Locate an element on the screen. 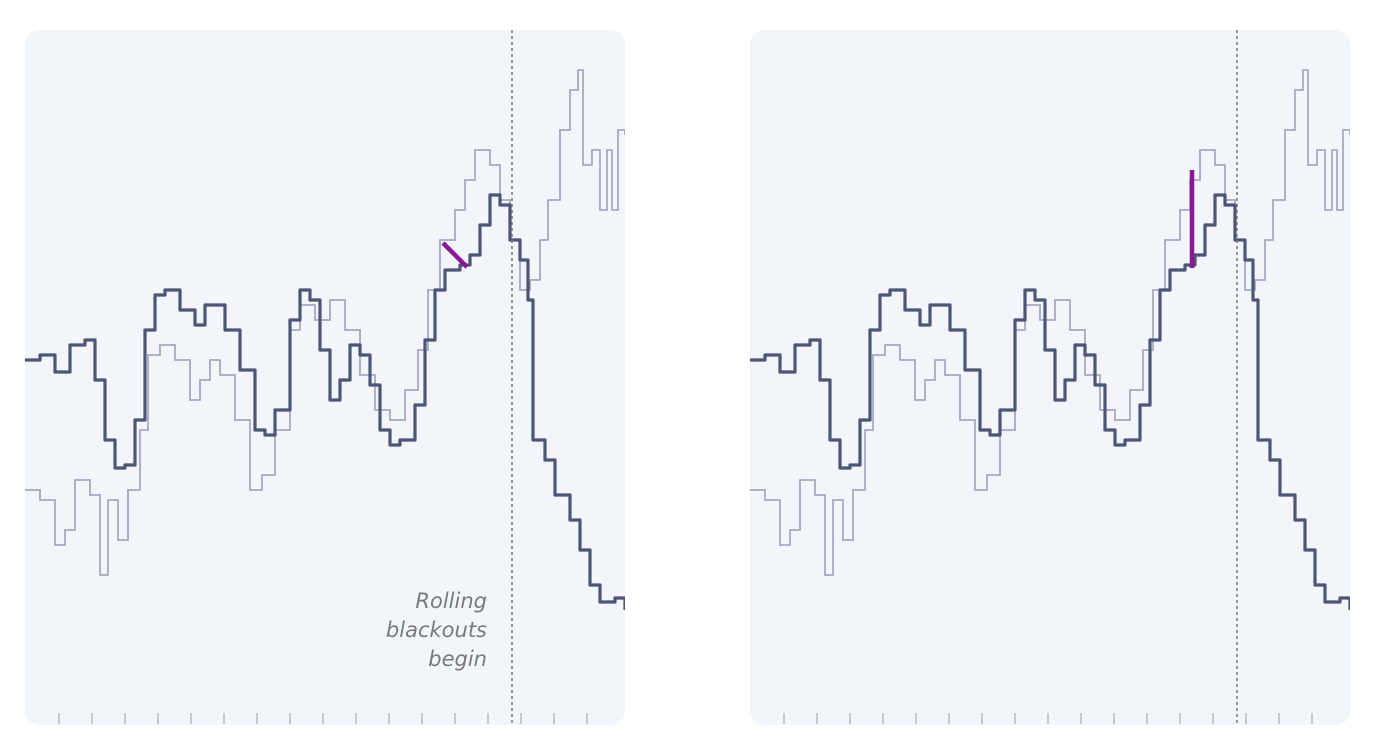 This screenshot has height=750, width=1375. highlight-segment is located at coordinates (455, 255).